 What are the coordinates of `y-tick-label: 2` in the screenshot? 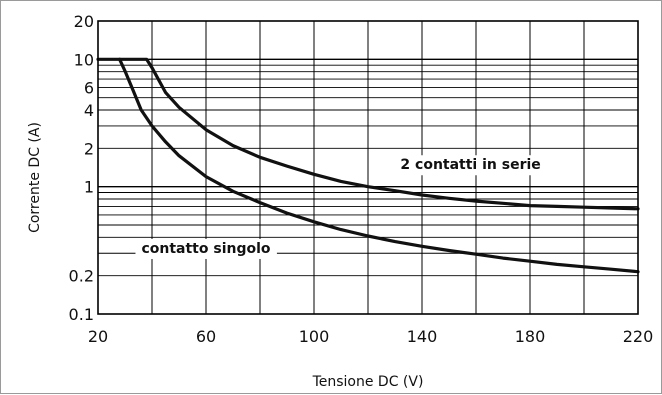 It's located at (89, 148).